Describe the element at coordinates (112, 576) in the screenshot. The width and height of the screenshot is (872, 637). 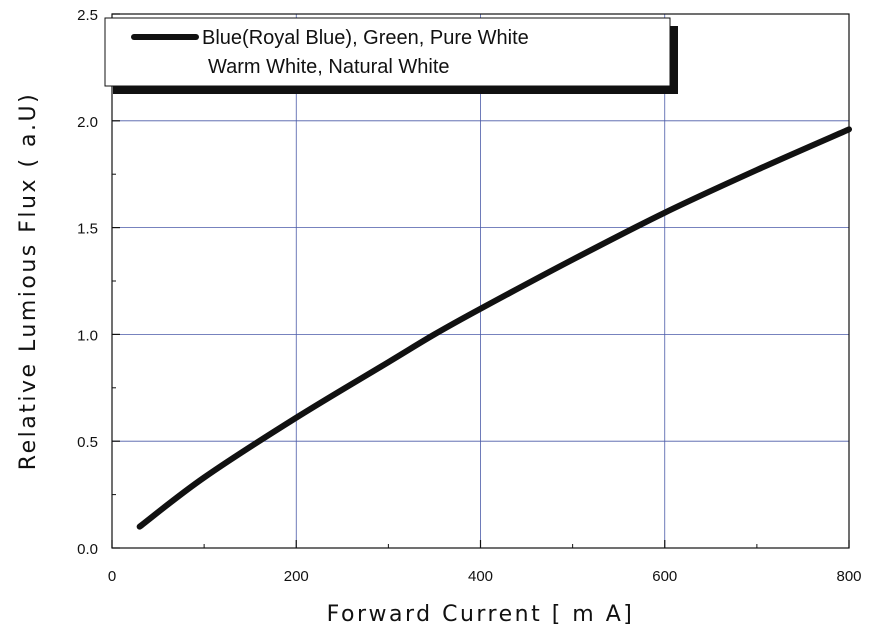
I see `x-tick-label: 0` at that location.